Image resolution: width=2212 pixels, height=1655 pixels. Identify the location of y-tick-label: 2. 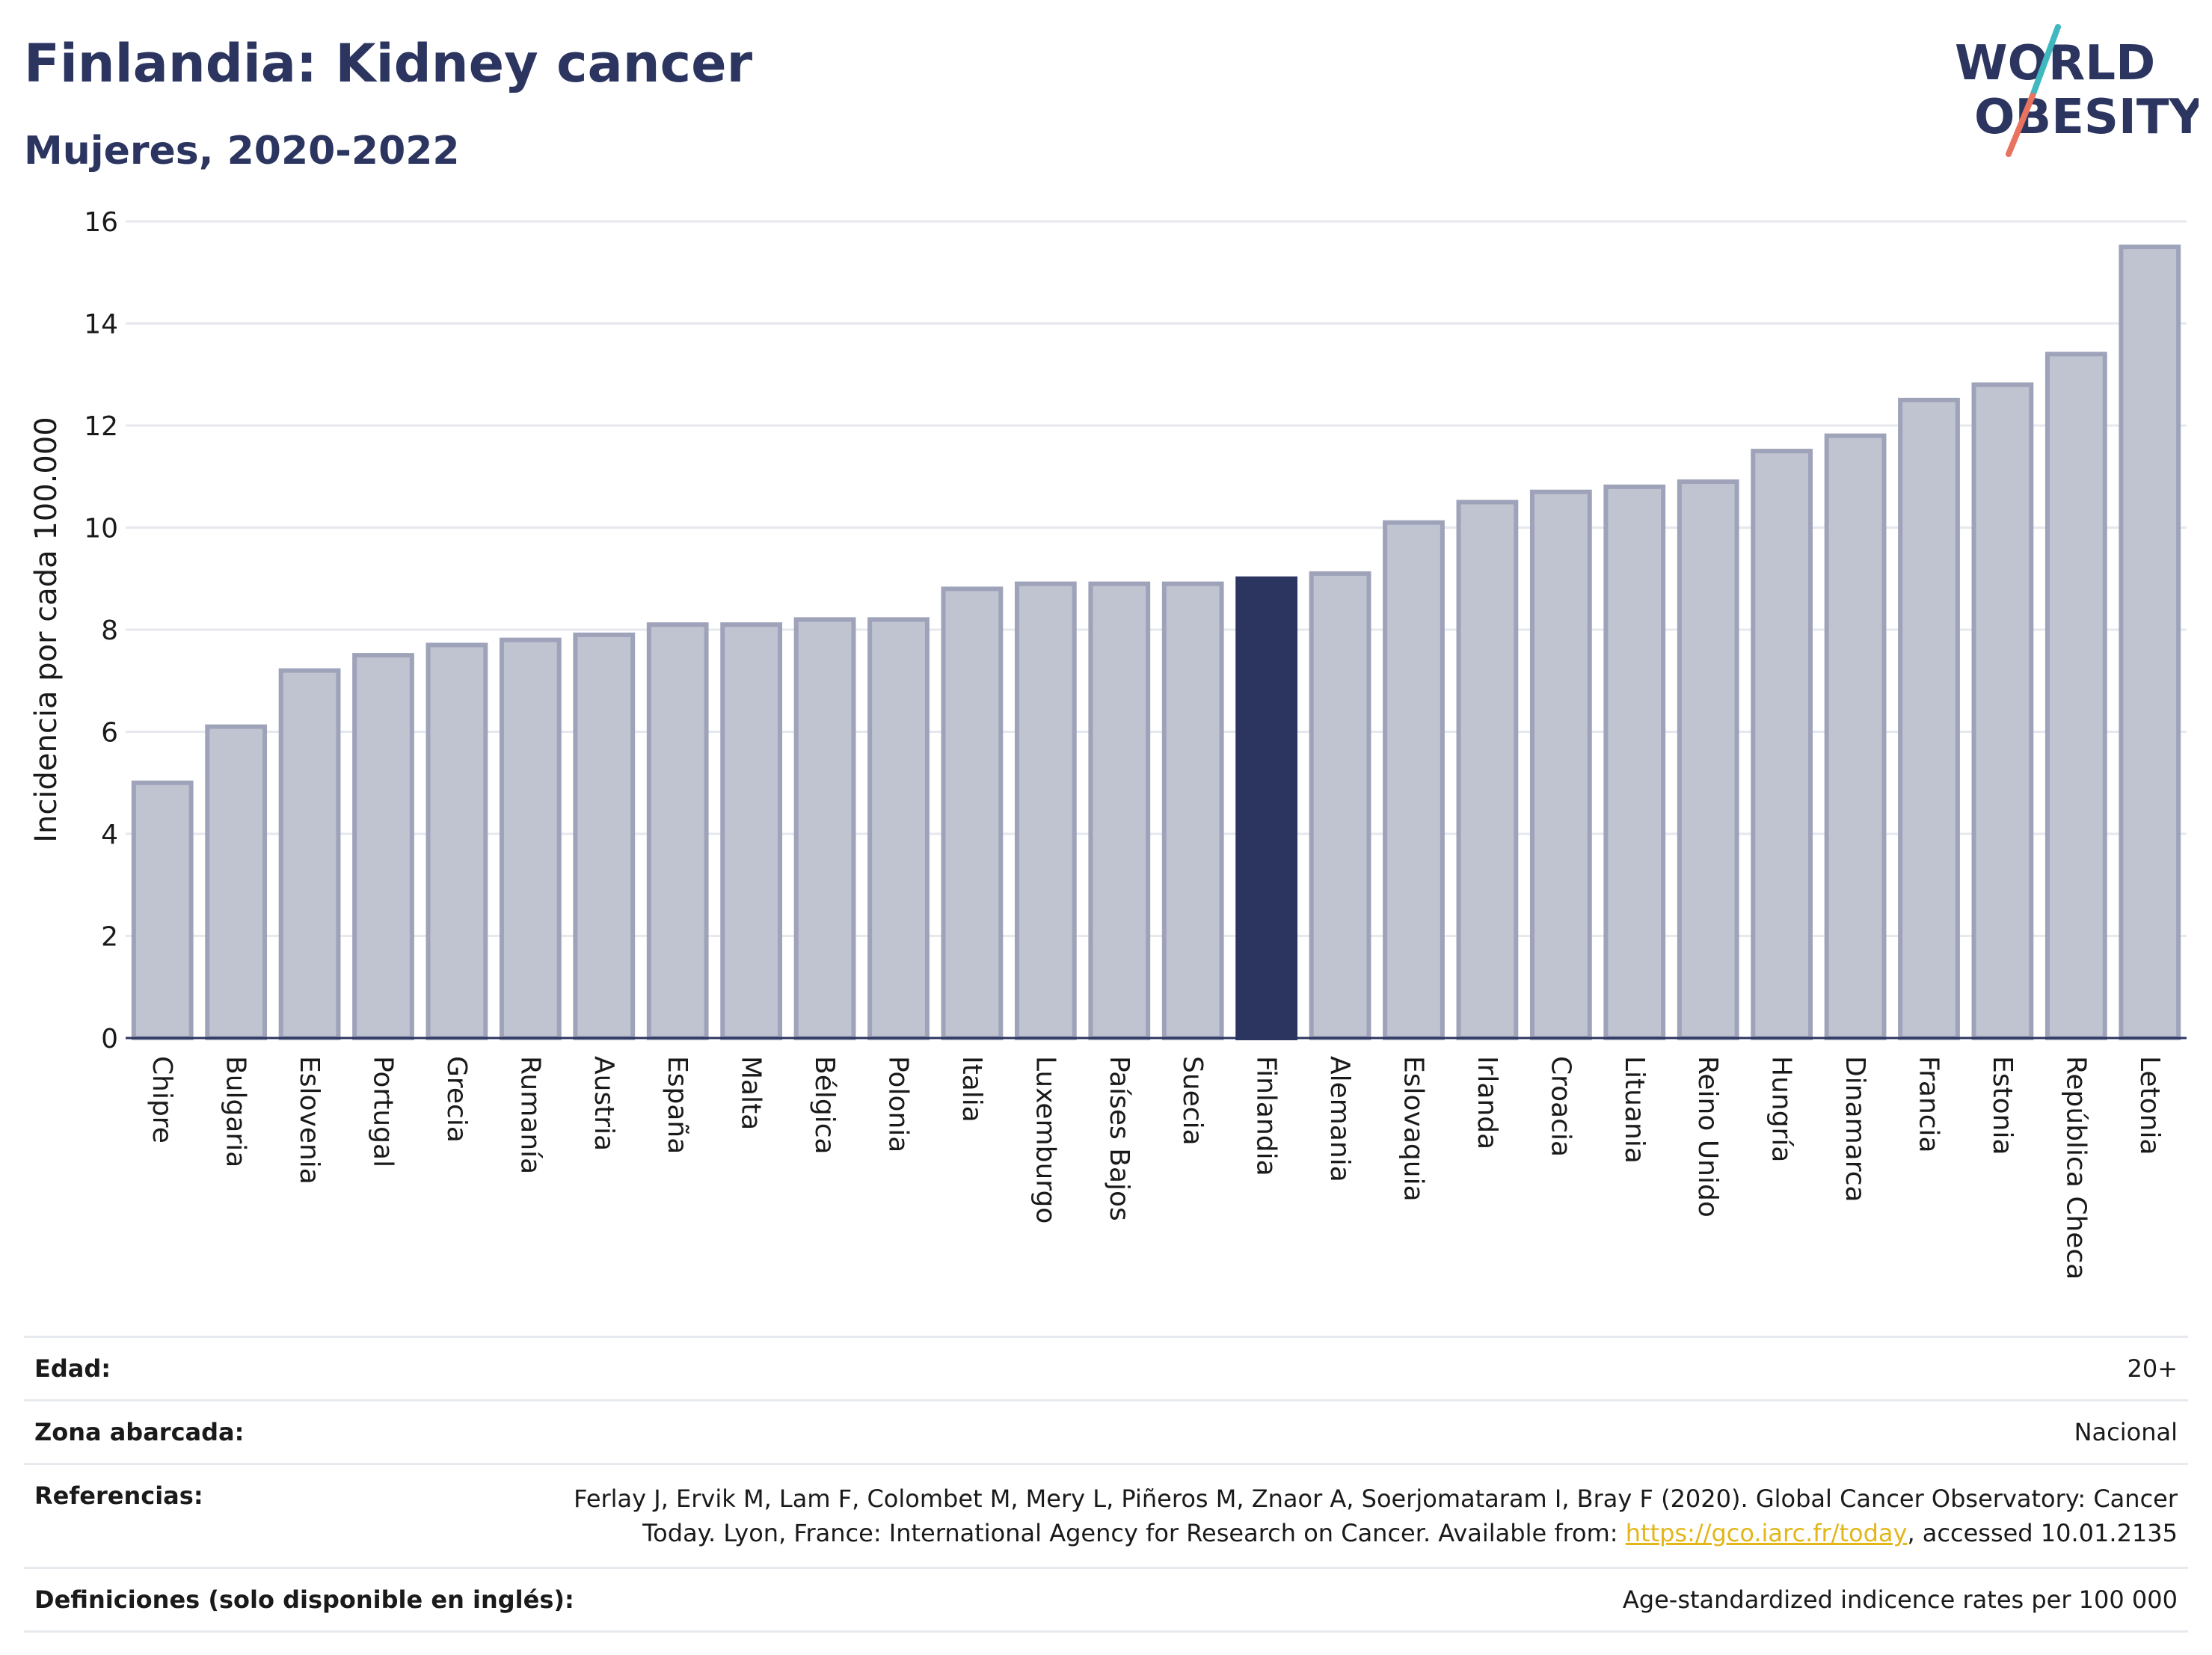
(109, 937).